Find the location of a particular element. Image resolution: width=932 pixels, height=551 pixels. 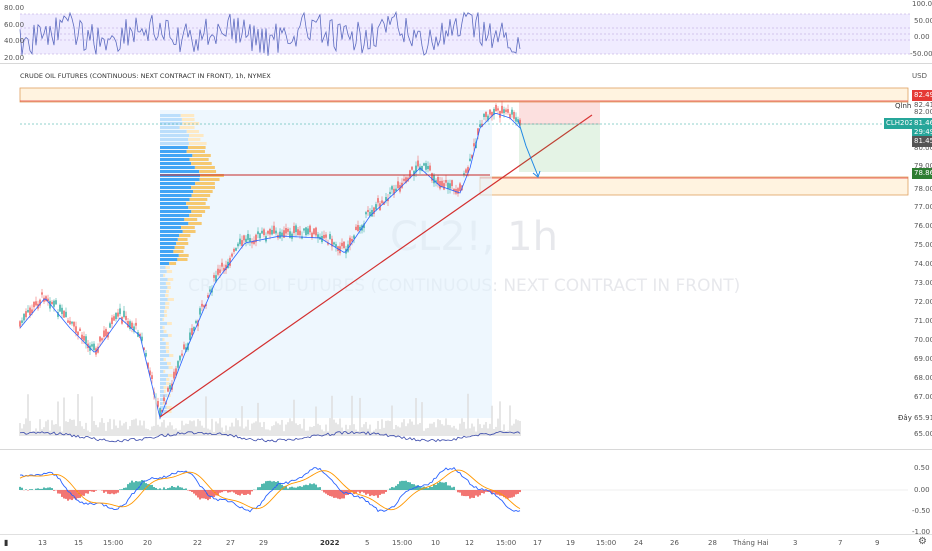

price-tick: 67.00 is located at coordinates (923, 397).